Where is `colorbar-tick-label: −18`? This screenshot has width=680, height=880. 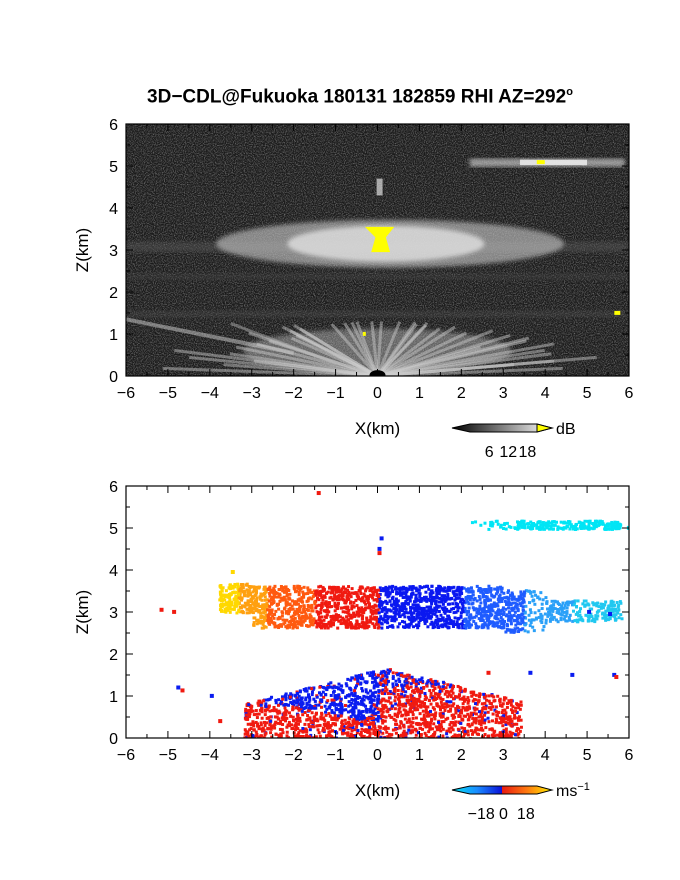 colorbar-tick-label: −18 is located at coordinates (481, 814).